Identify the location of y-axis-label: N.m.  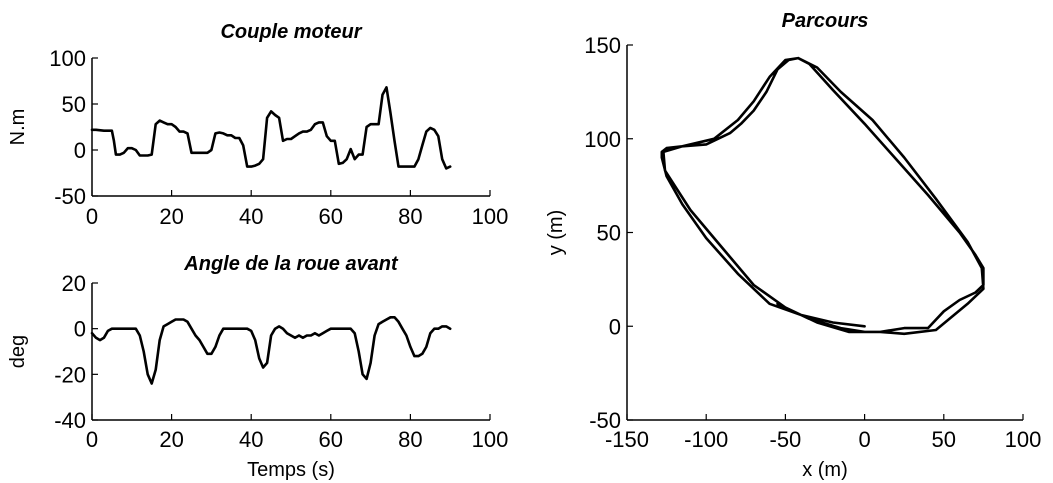
(18, 127).